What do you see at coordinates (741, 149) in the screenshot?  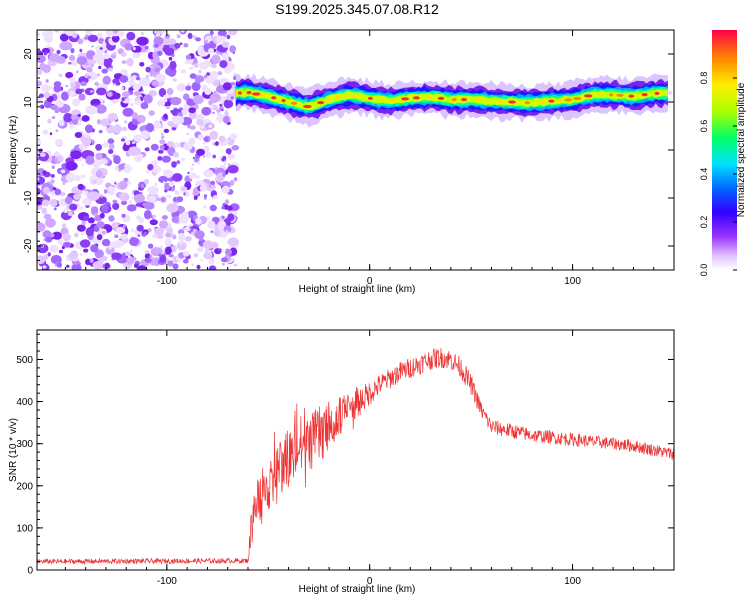 I see `colorbar-label: Normalized spectral amplitude` at bounding box center [741, 149].